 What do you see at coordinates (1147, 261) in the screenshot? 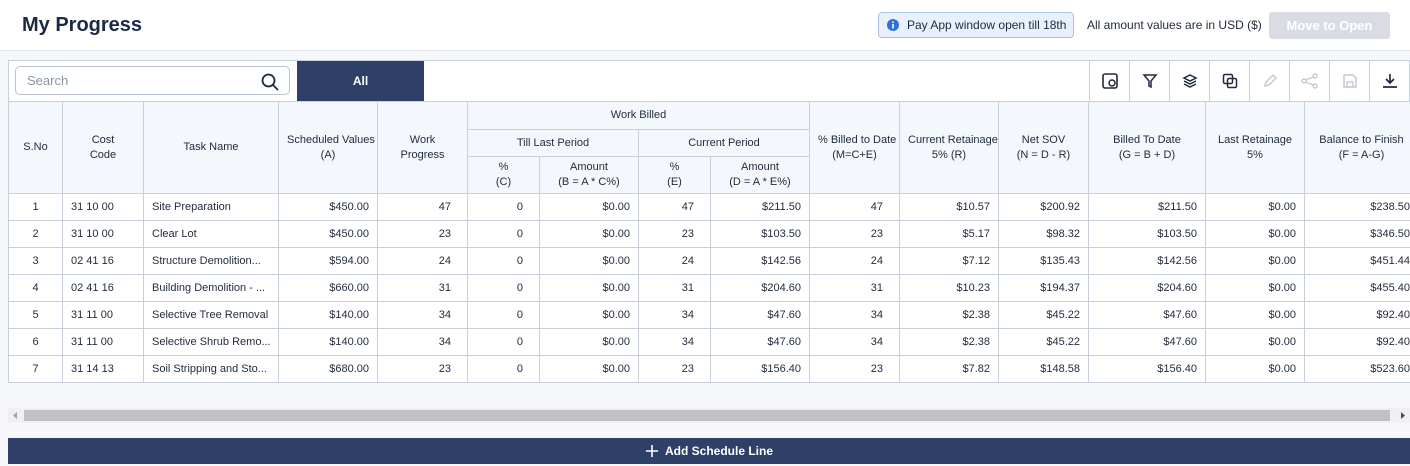
I see `table-cell: $142.56` at bounding box center [1147, 261].